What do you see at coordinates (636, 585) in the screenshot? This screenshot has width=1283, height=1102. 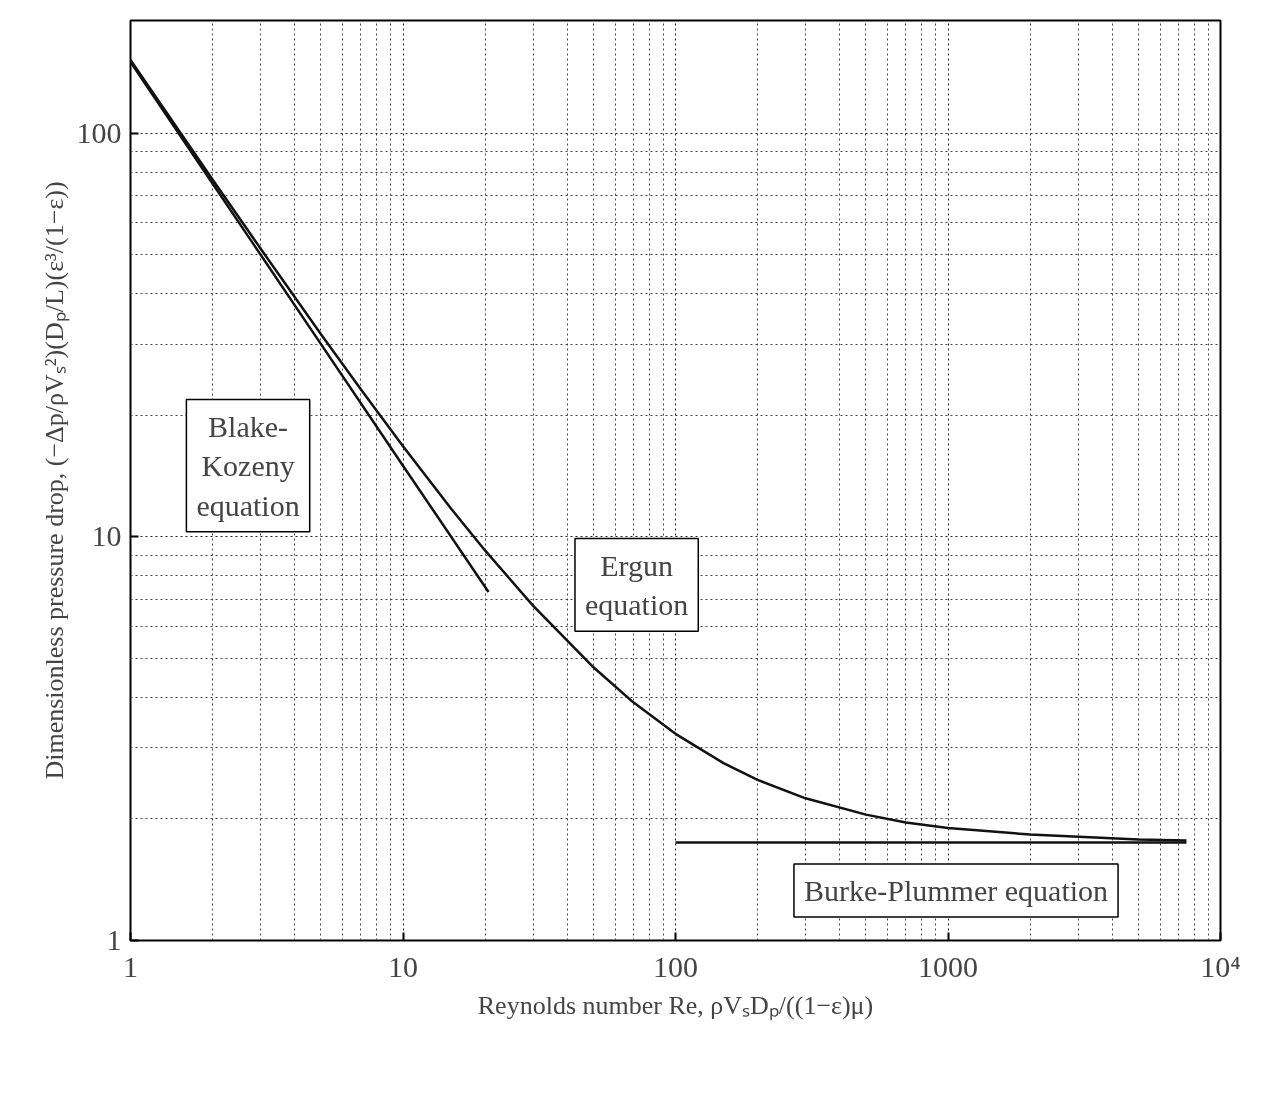 I see `series-label: Ergun equation` at bounding box center [636, 585].